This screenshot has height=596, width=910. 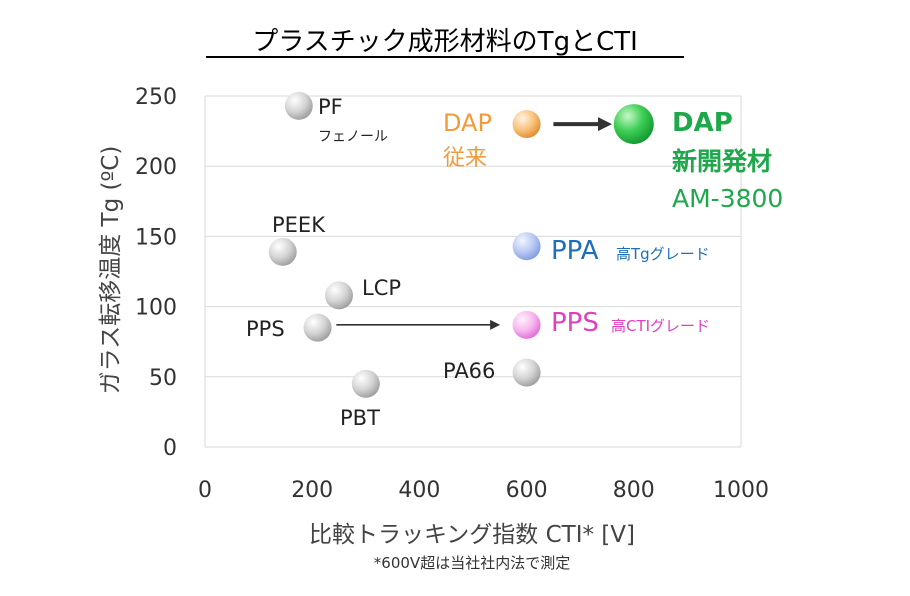 I want to click on y-tick-150: 150, so click(x=156, y=237).